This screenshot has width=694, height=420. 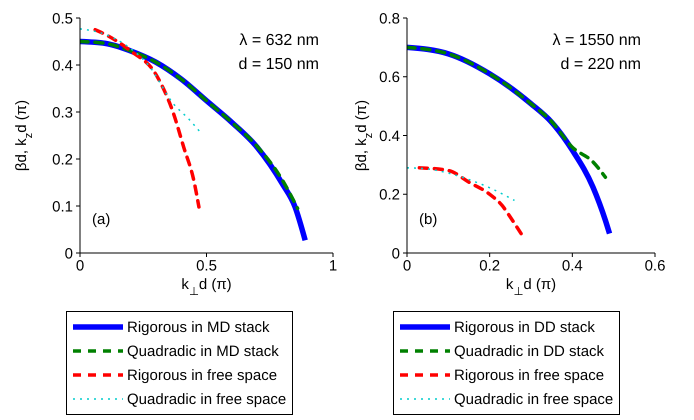 What do you see at coordinates (62, 207) in the screenshot?
I see `y-tick-label: 0.1` at bounding box center [62, 207].